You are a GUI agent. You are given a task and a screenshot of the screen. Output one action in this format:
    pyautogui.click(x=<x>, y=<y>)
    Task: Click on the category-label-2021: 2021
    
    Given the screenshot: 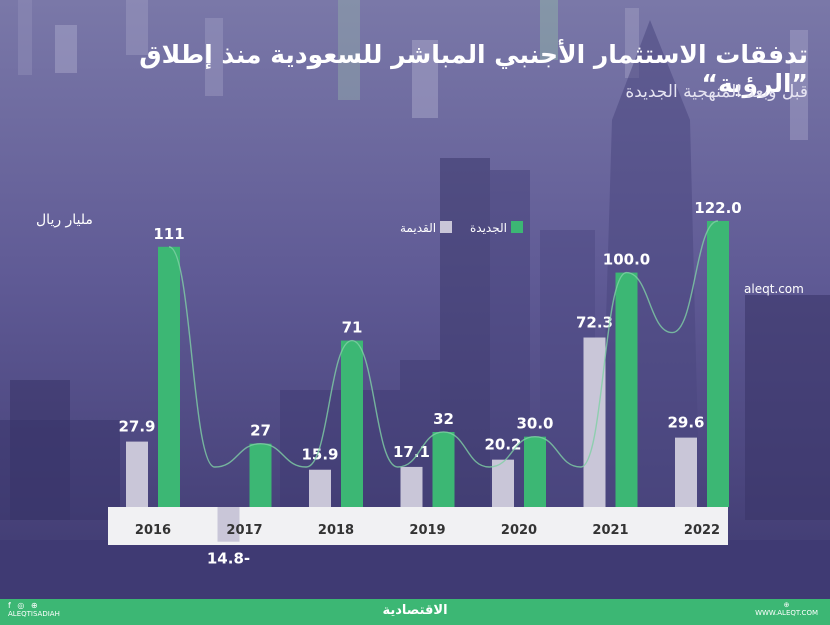 What is the action you would take?
    pyautogui.click(x=610, y=530)
    